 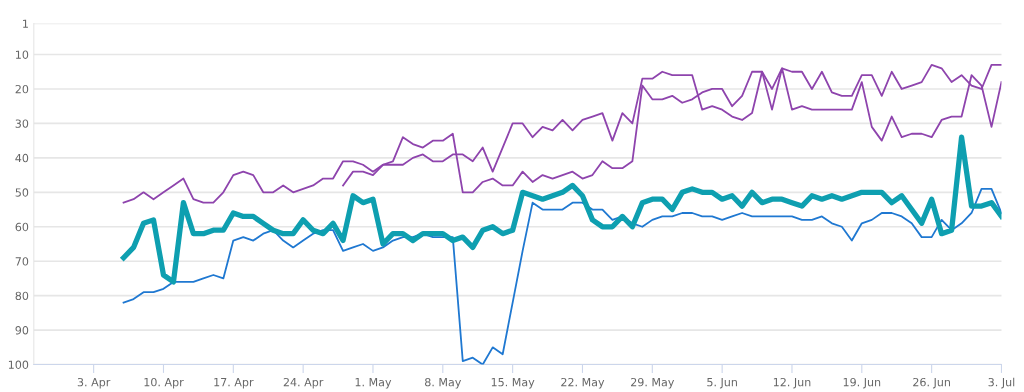 What do you see at coordinates (22, 89) in the screenshot?
I see `y-tick-label: 20` at bounding box center [22, 89].